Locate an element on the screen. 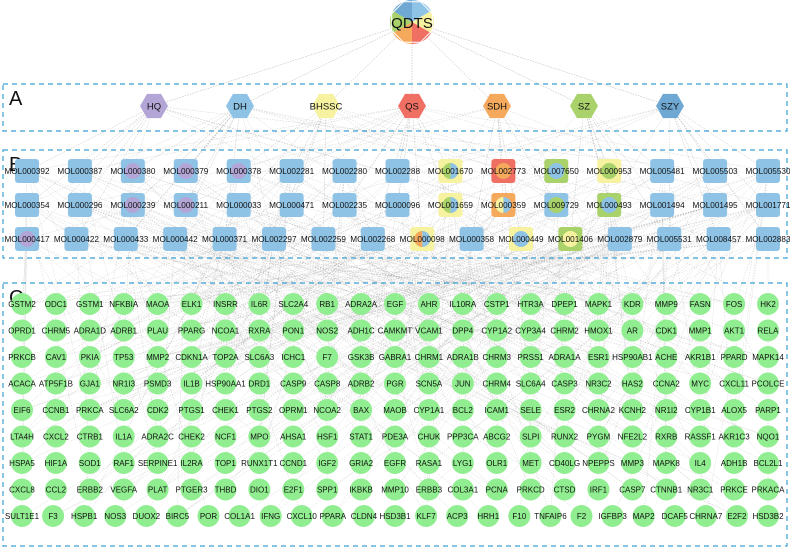  compound-label: MOL002297 is located at coordinates (274, 239).